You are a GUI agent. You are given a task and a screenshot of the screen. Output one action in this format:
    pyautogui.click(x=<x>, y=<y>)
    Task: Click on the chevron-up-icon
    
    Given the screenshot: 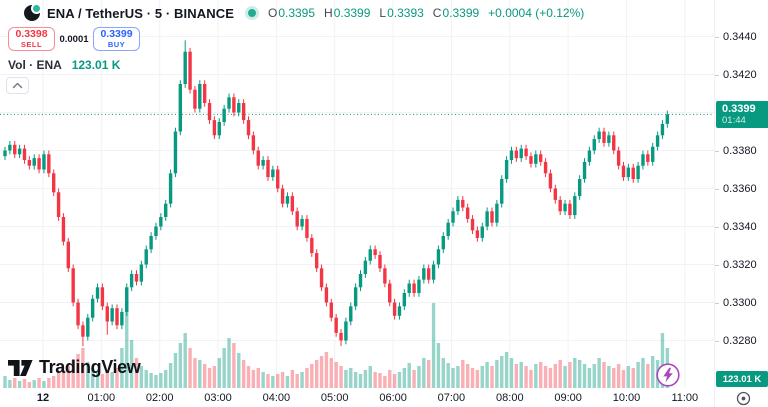 What is the action you would take?
    pyautogui.click(x=17, y=85)
    